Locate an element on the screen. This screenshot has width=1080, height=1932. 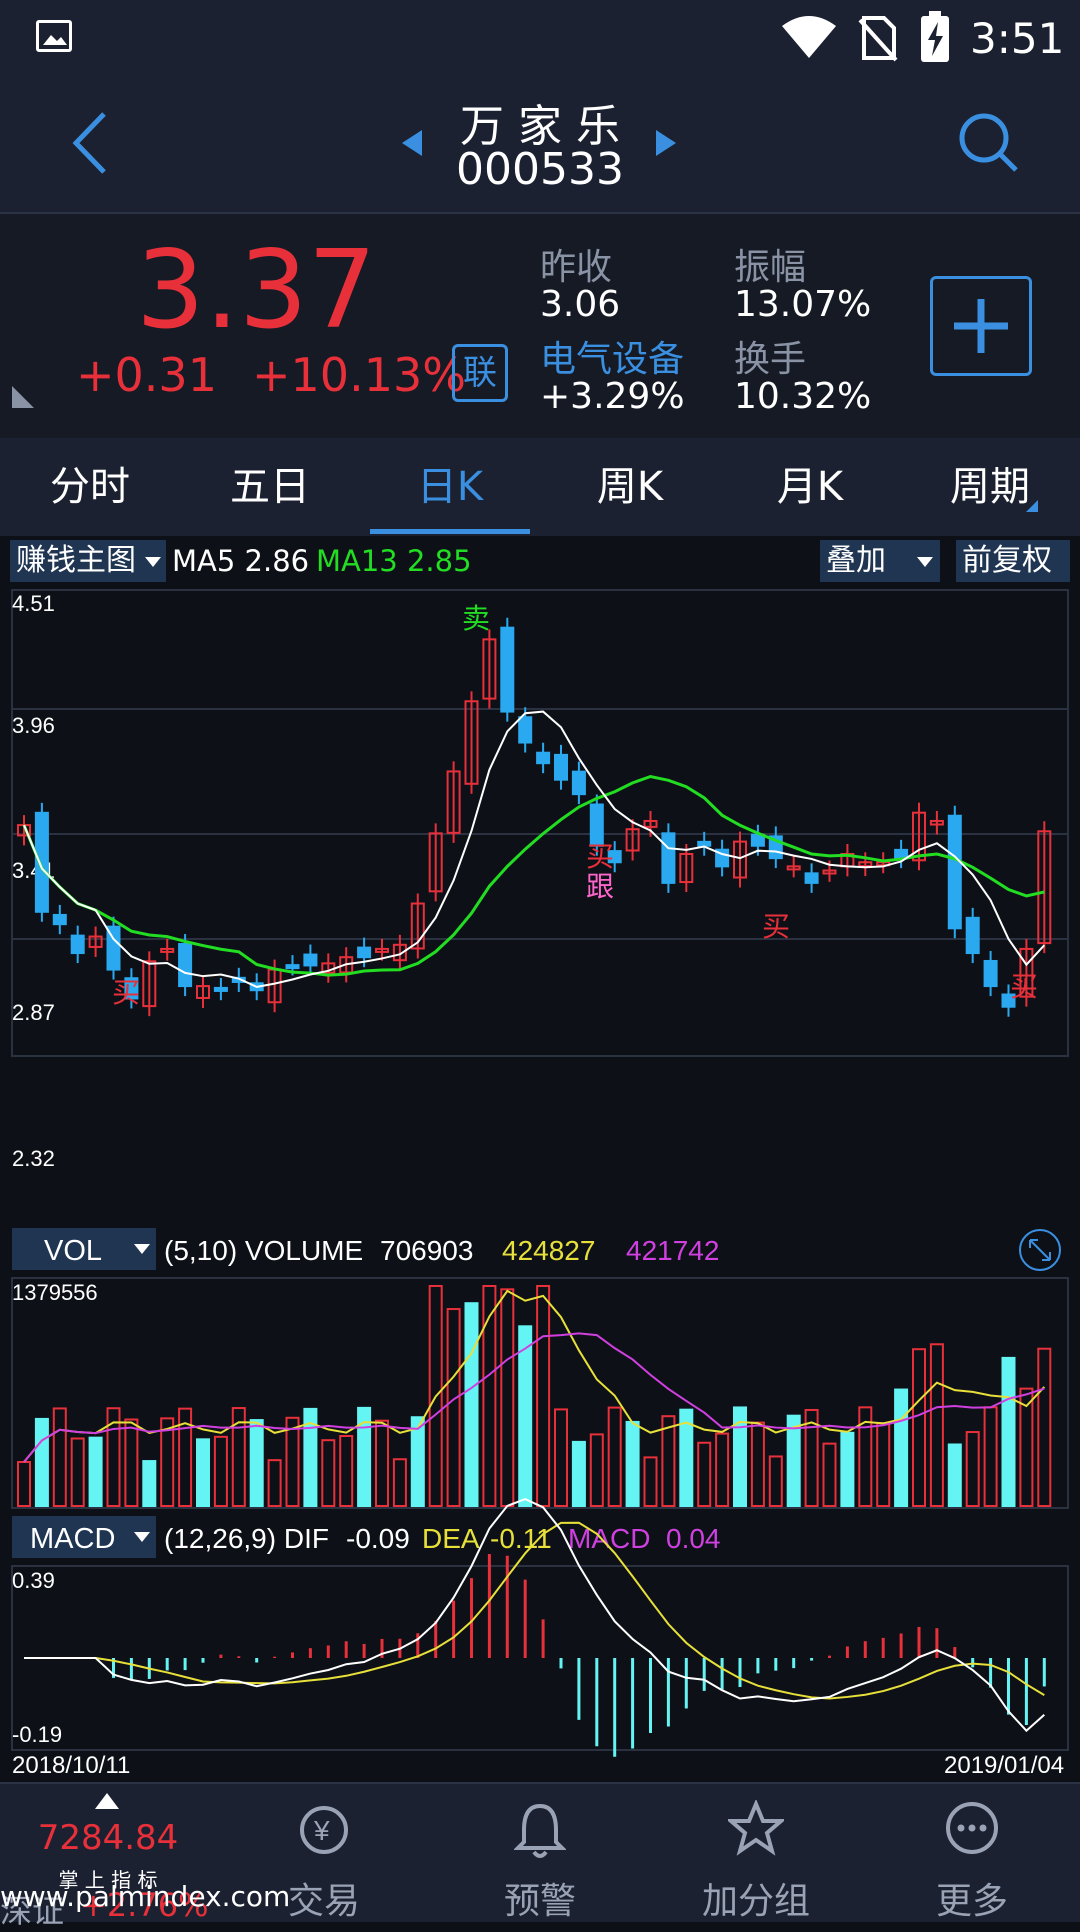
macd-dea-label: DEA is located at coordinates (451, 1538).